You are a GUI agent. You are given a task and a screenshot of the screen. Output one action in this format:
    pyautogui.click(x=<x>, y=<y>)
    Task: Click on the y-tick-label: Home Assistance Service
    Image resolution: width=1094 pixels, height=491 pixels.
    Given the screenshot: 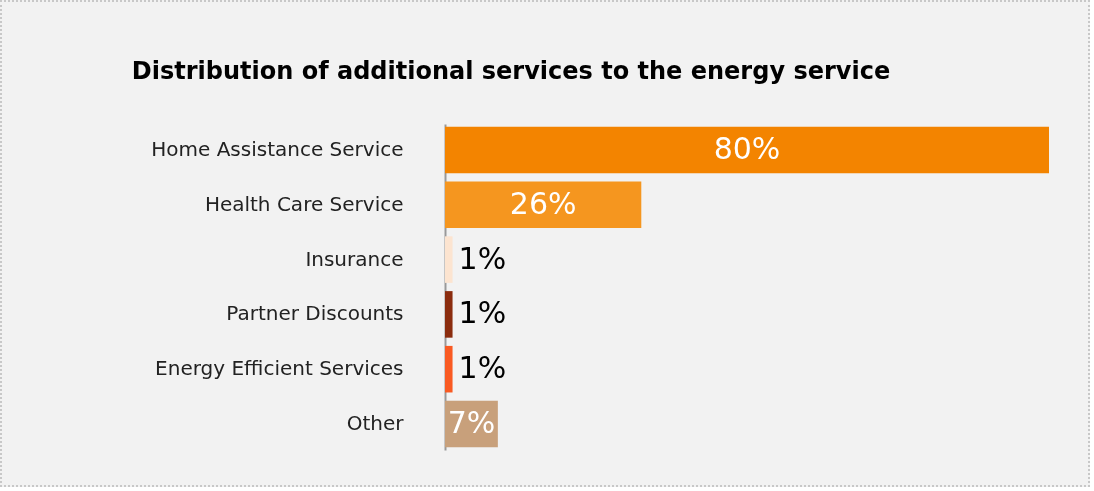 What is the action you would take?
    pyautogui.click(x=277, y=149)
    